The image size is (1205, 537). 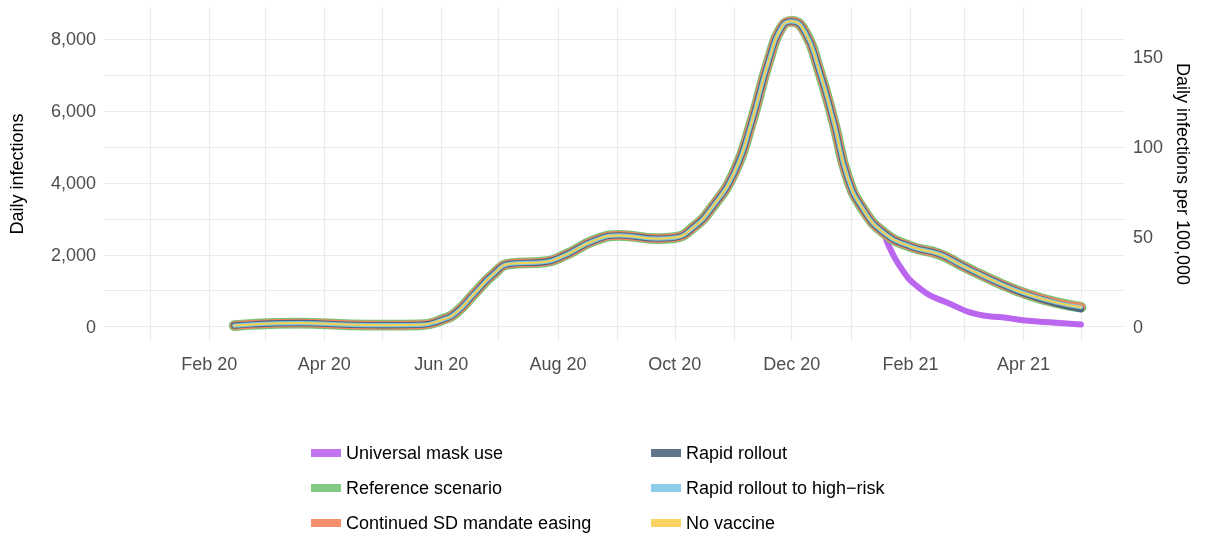 I want to click on legend-label: Universal mask use, so click(x=425, y=453).